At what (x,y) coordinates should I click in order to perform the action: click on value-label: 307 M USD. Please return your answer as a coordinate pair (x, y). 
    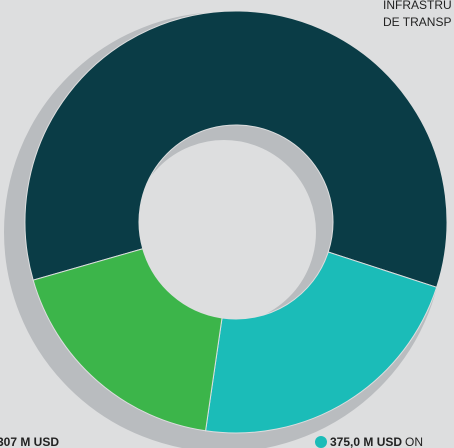
    Looking at the image, I should click on (29, 441).